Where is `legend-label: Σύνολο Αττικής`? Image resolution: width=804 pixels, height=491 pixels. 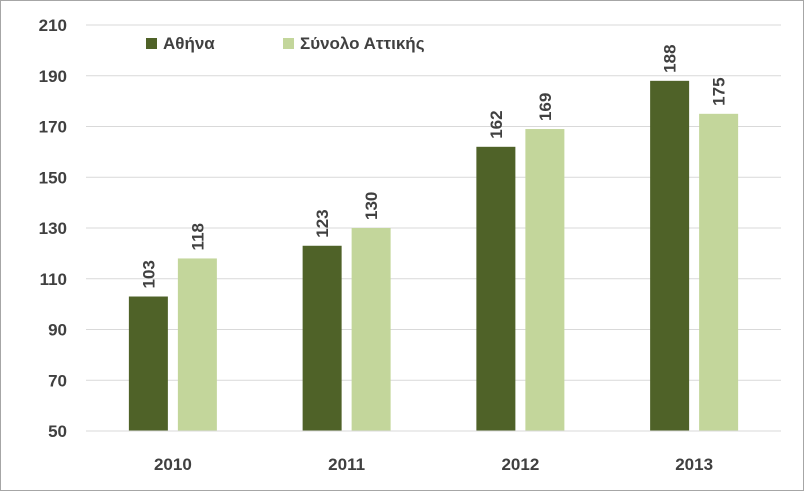
legend-label: Σύνολο Αττικής is located at coordinates (362, 43).